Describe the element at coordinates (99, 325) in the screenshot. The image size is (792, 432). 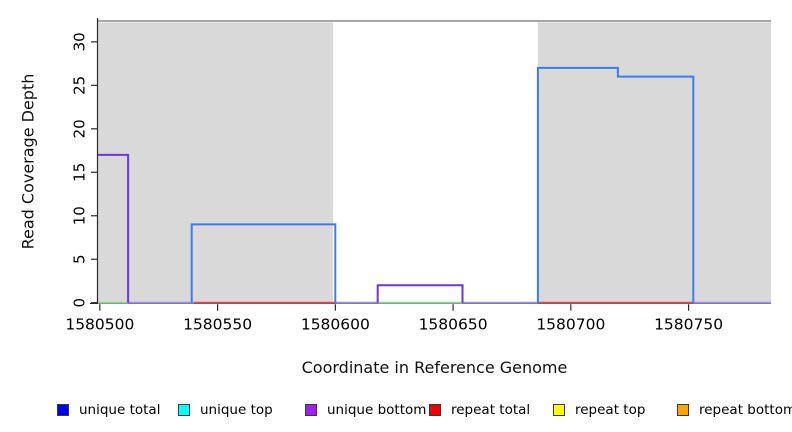
I see `x-tick-label: 1580500` at that location.